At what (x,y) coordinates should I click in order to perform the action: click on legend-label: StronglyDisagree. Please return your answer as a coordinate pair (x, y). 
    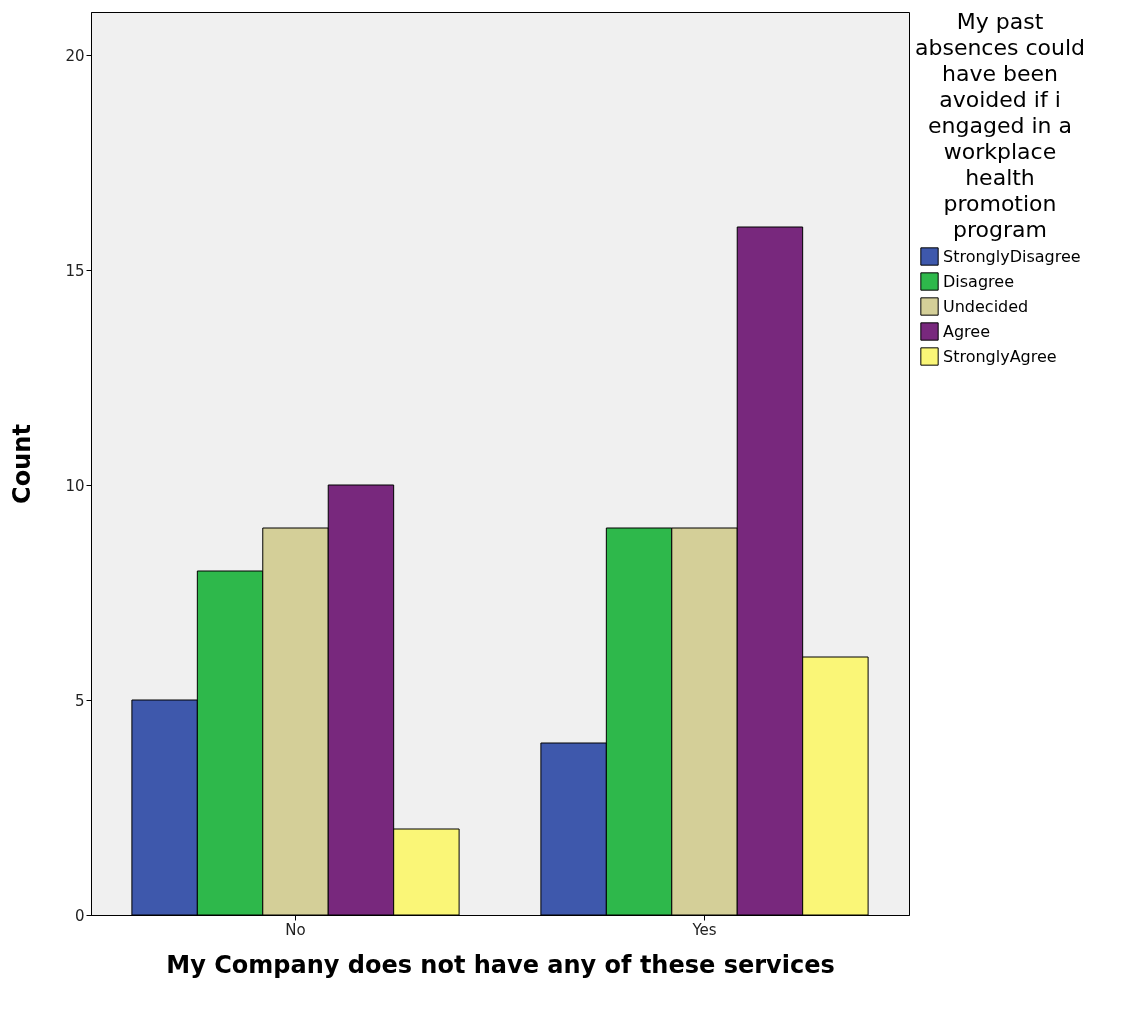
    Looking at the image, I should click on (1012, 256).